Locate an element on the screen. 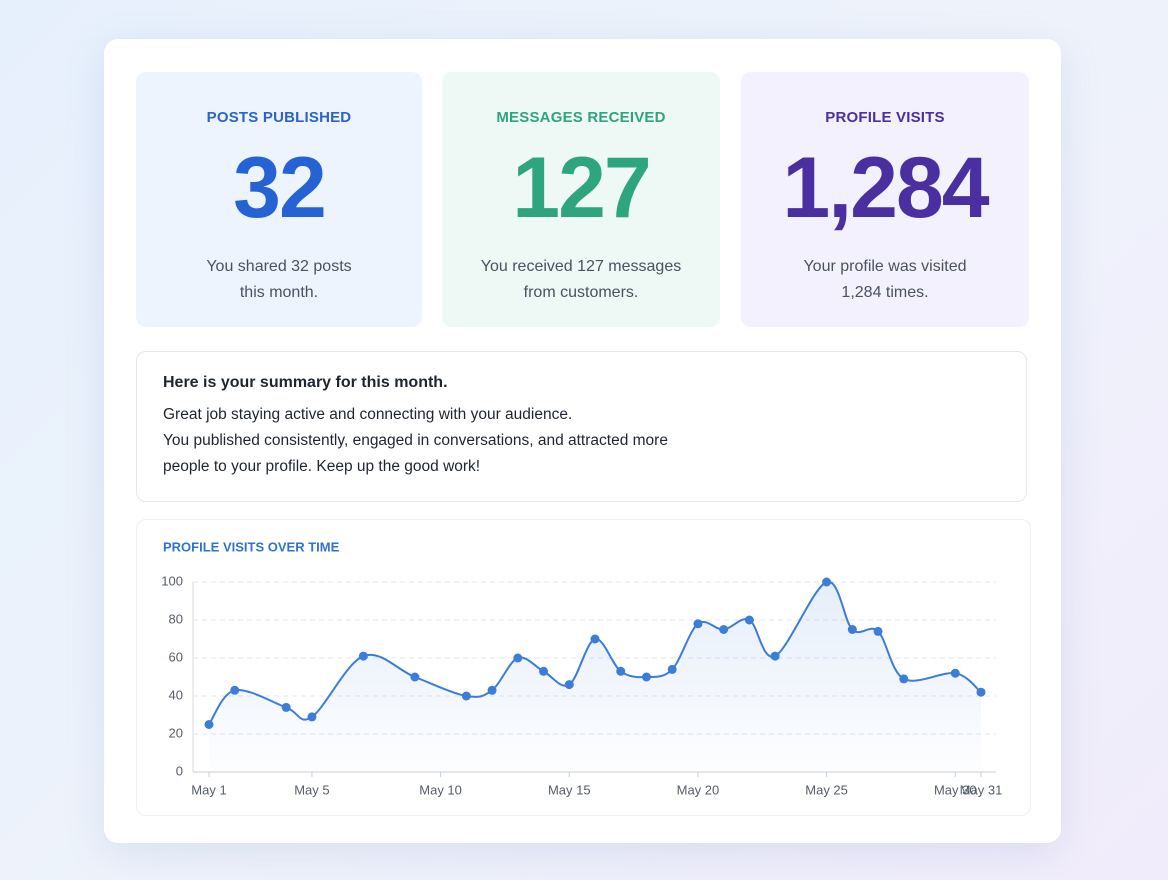 The height and width of the screenshot is (880, 1168). x-tick-label: May 25 is located at coordinates (826, 789).